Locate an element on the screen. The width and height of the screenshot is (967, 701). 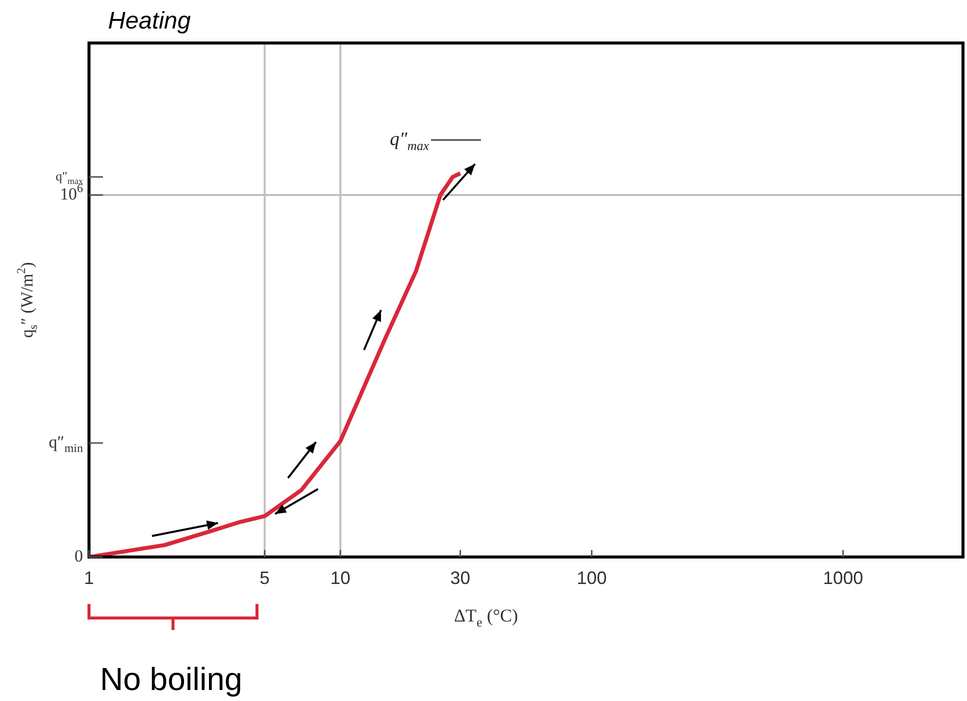
y-axis-title: qs″ (W/m2) is located at coordinates (27, 300).